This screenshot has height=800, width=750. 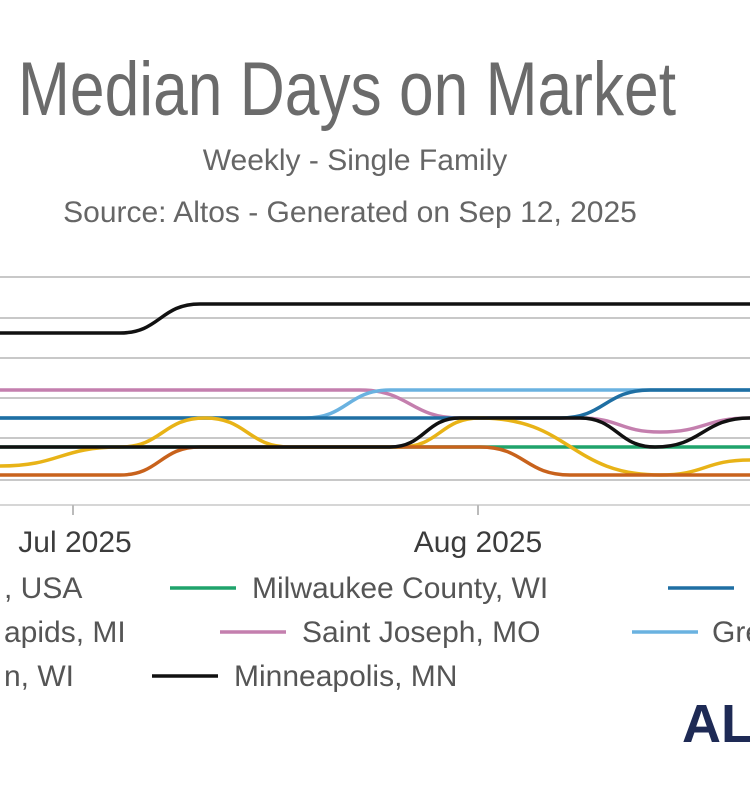 I want to click on legend-label-4: Saint Joseph, MO, so click(x=421, y=632).